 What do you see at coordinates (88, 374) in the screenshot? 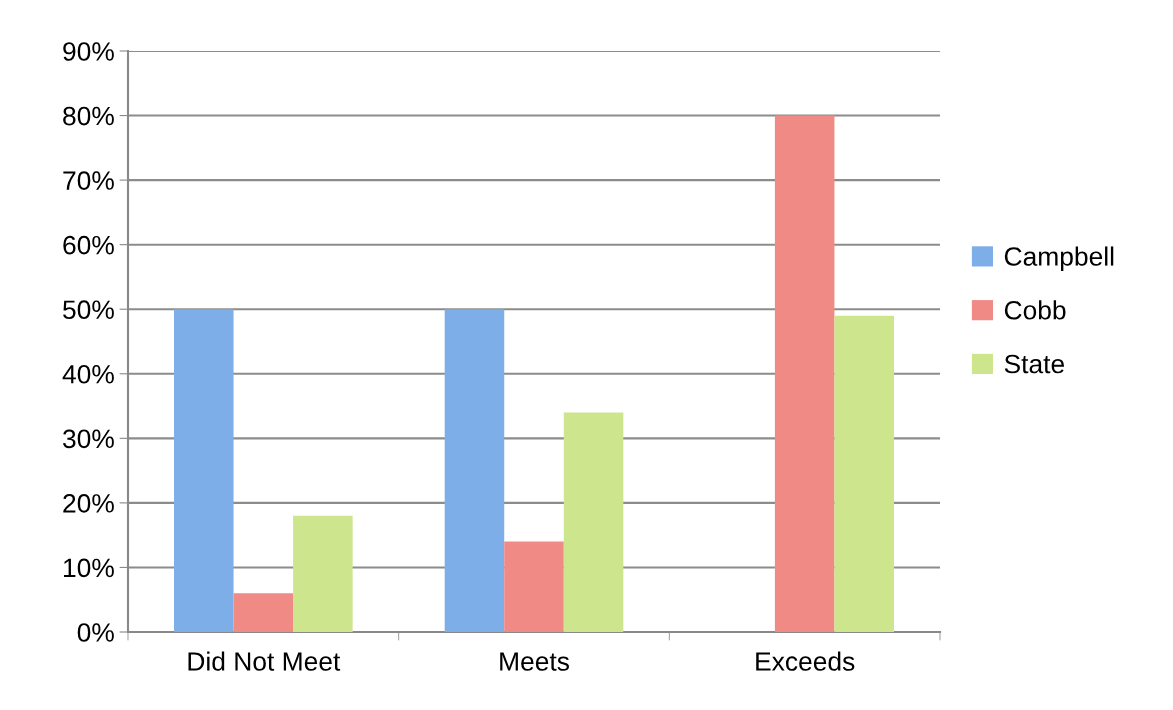
I see `y-tick-label: 40%` at bounding box center [88, 374].